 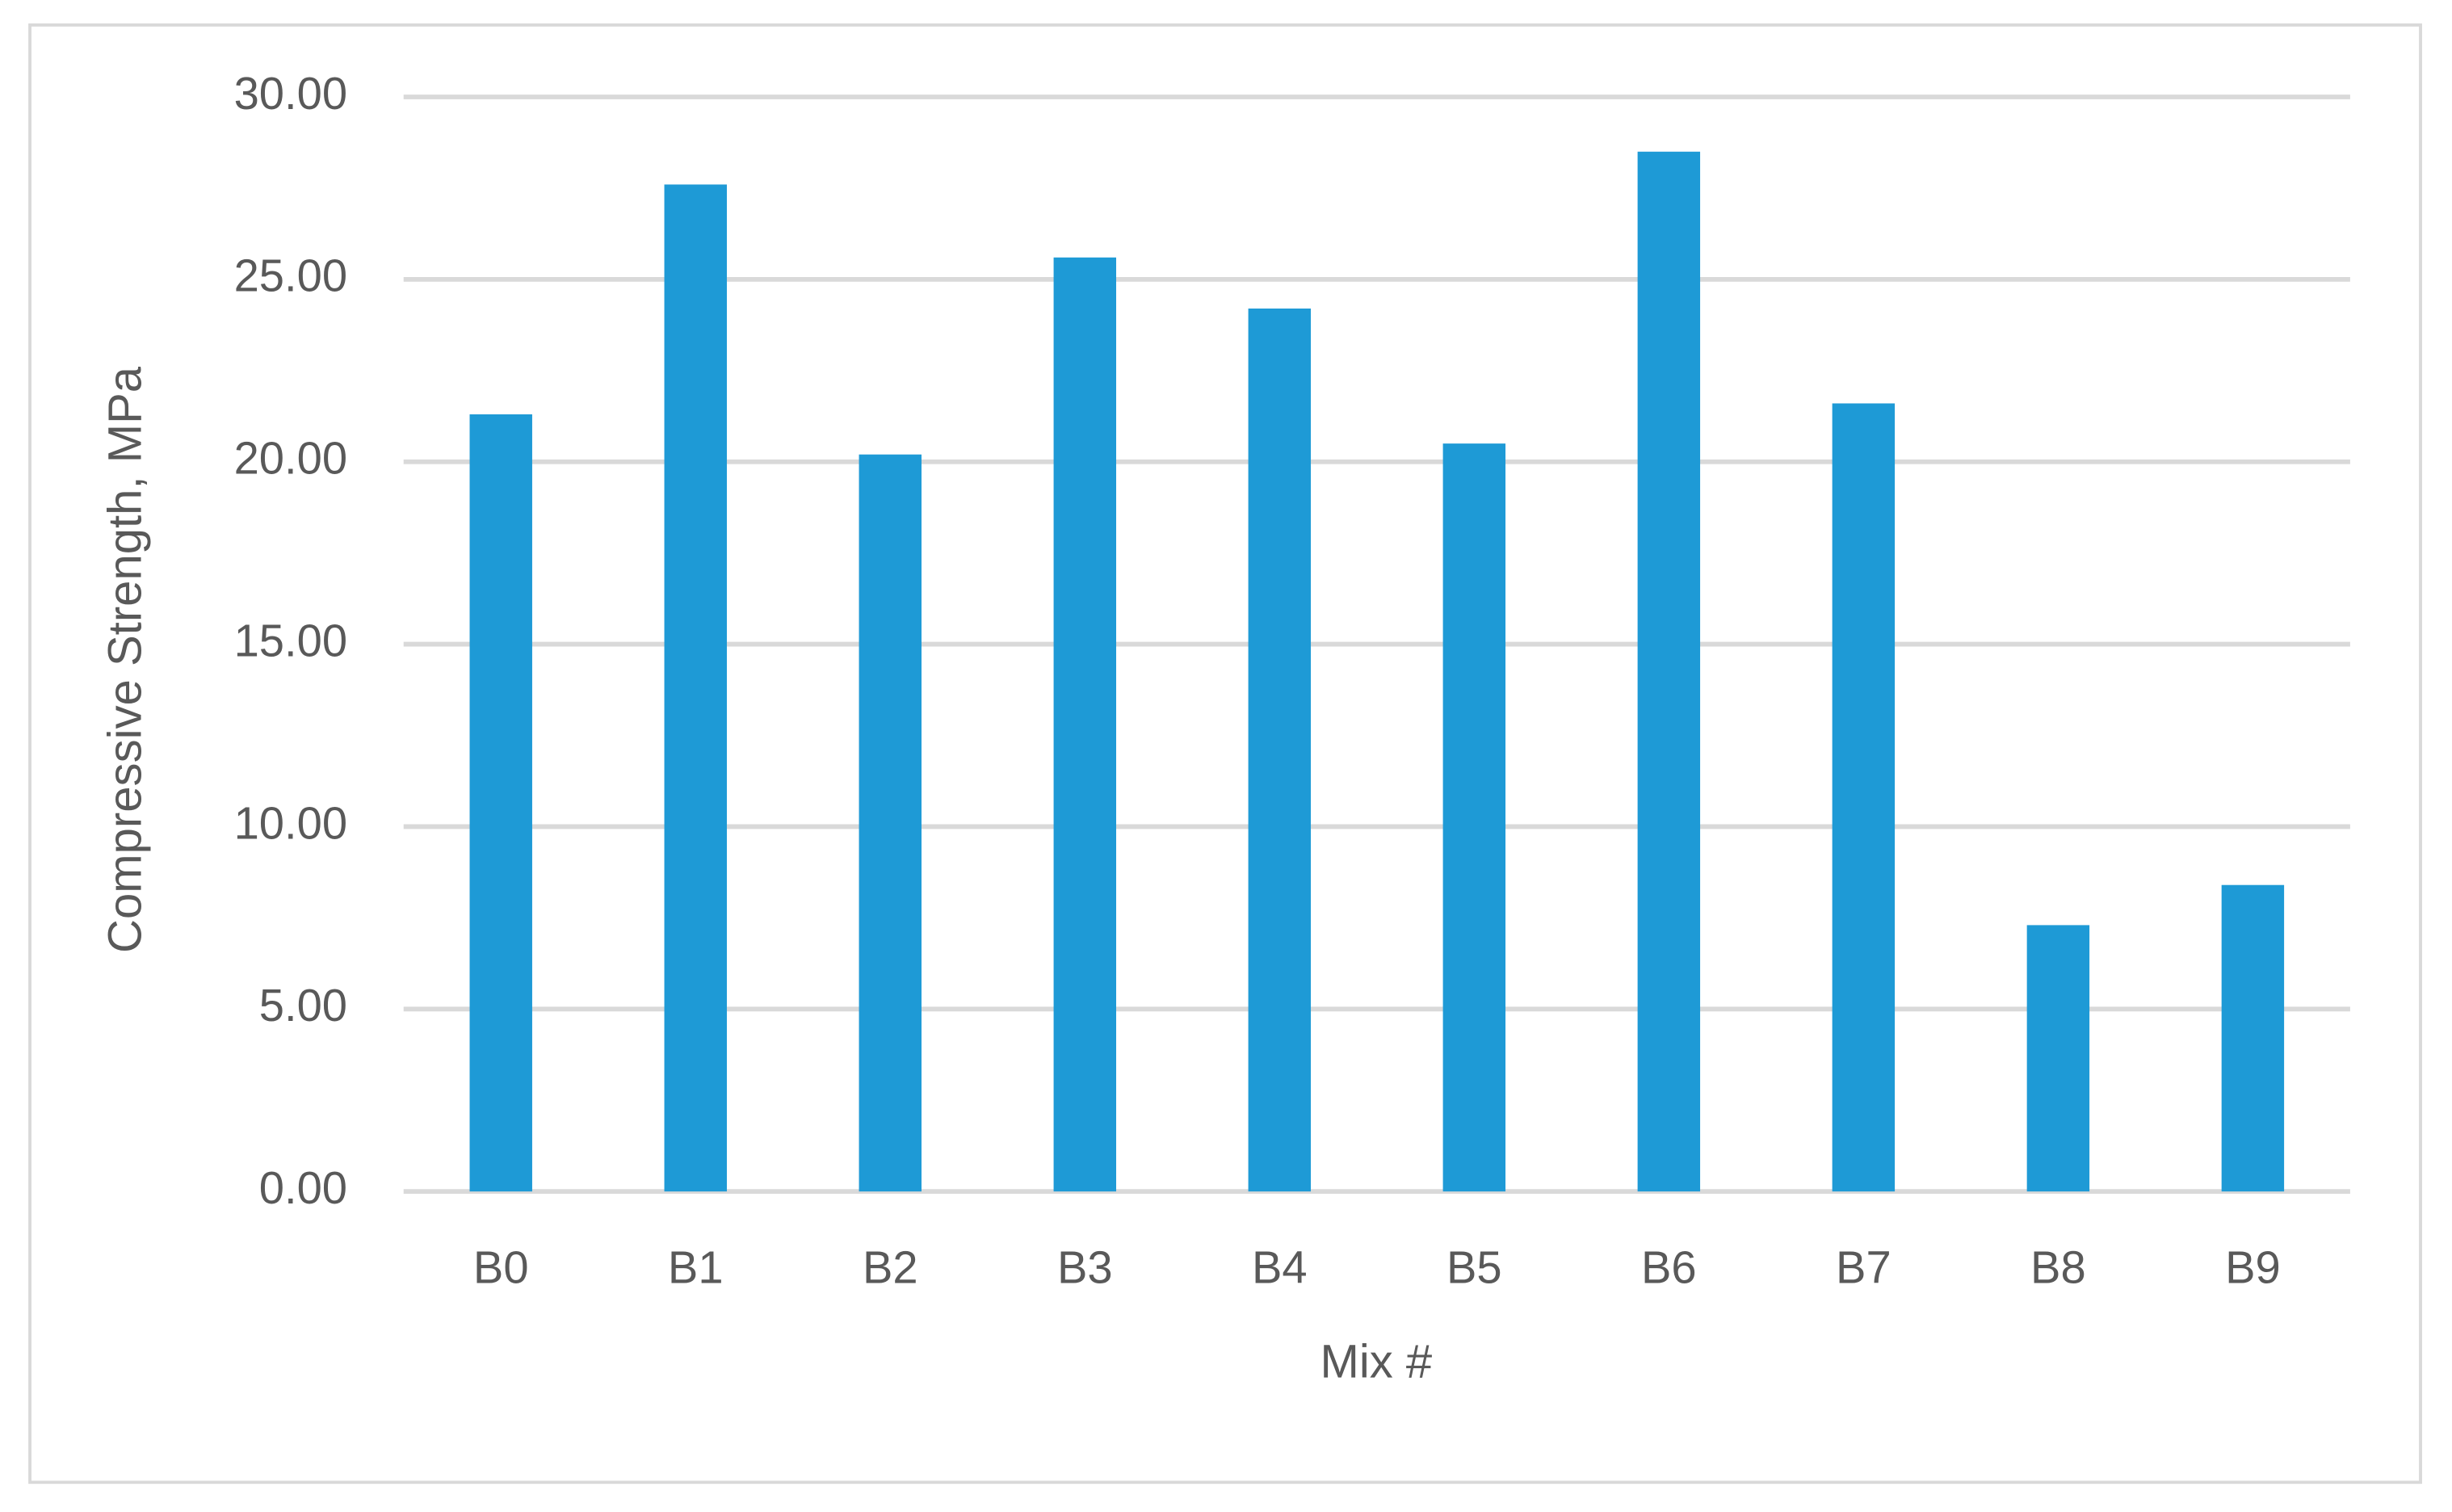 What do you see at coordinates (2058, 1268) in the screenshot?
I see `x-tick-label: B8` at bounding box center [2058, 1268].